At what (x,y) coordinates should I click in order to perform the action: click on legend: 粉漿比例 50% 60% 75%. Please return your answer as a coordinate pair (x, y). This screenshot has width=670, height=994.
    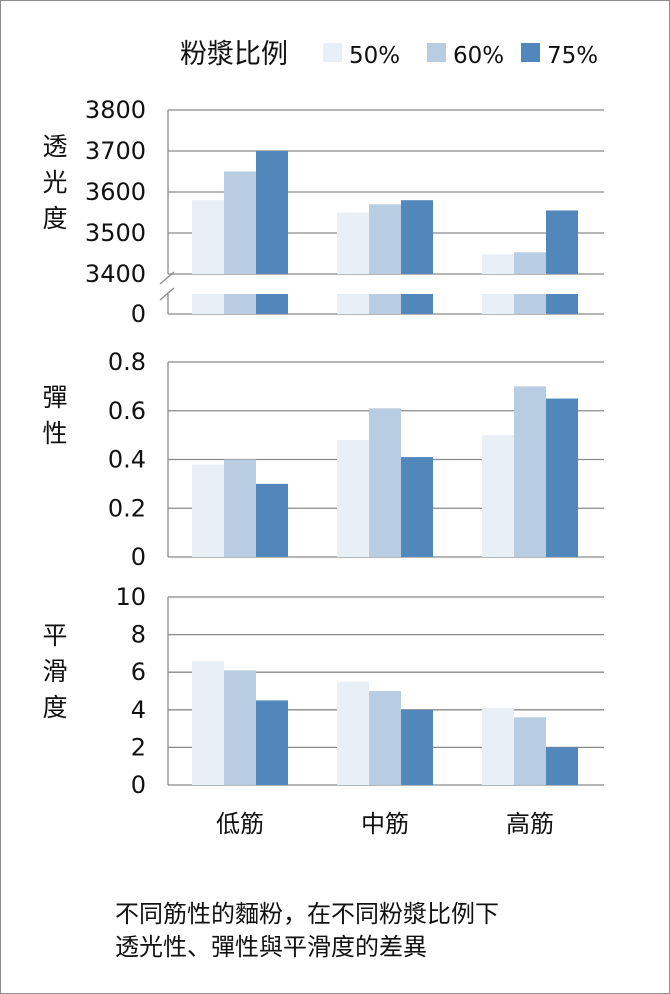
    Looking at the image, I should click on (389, 54).